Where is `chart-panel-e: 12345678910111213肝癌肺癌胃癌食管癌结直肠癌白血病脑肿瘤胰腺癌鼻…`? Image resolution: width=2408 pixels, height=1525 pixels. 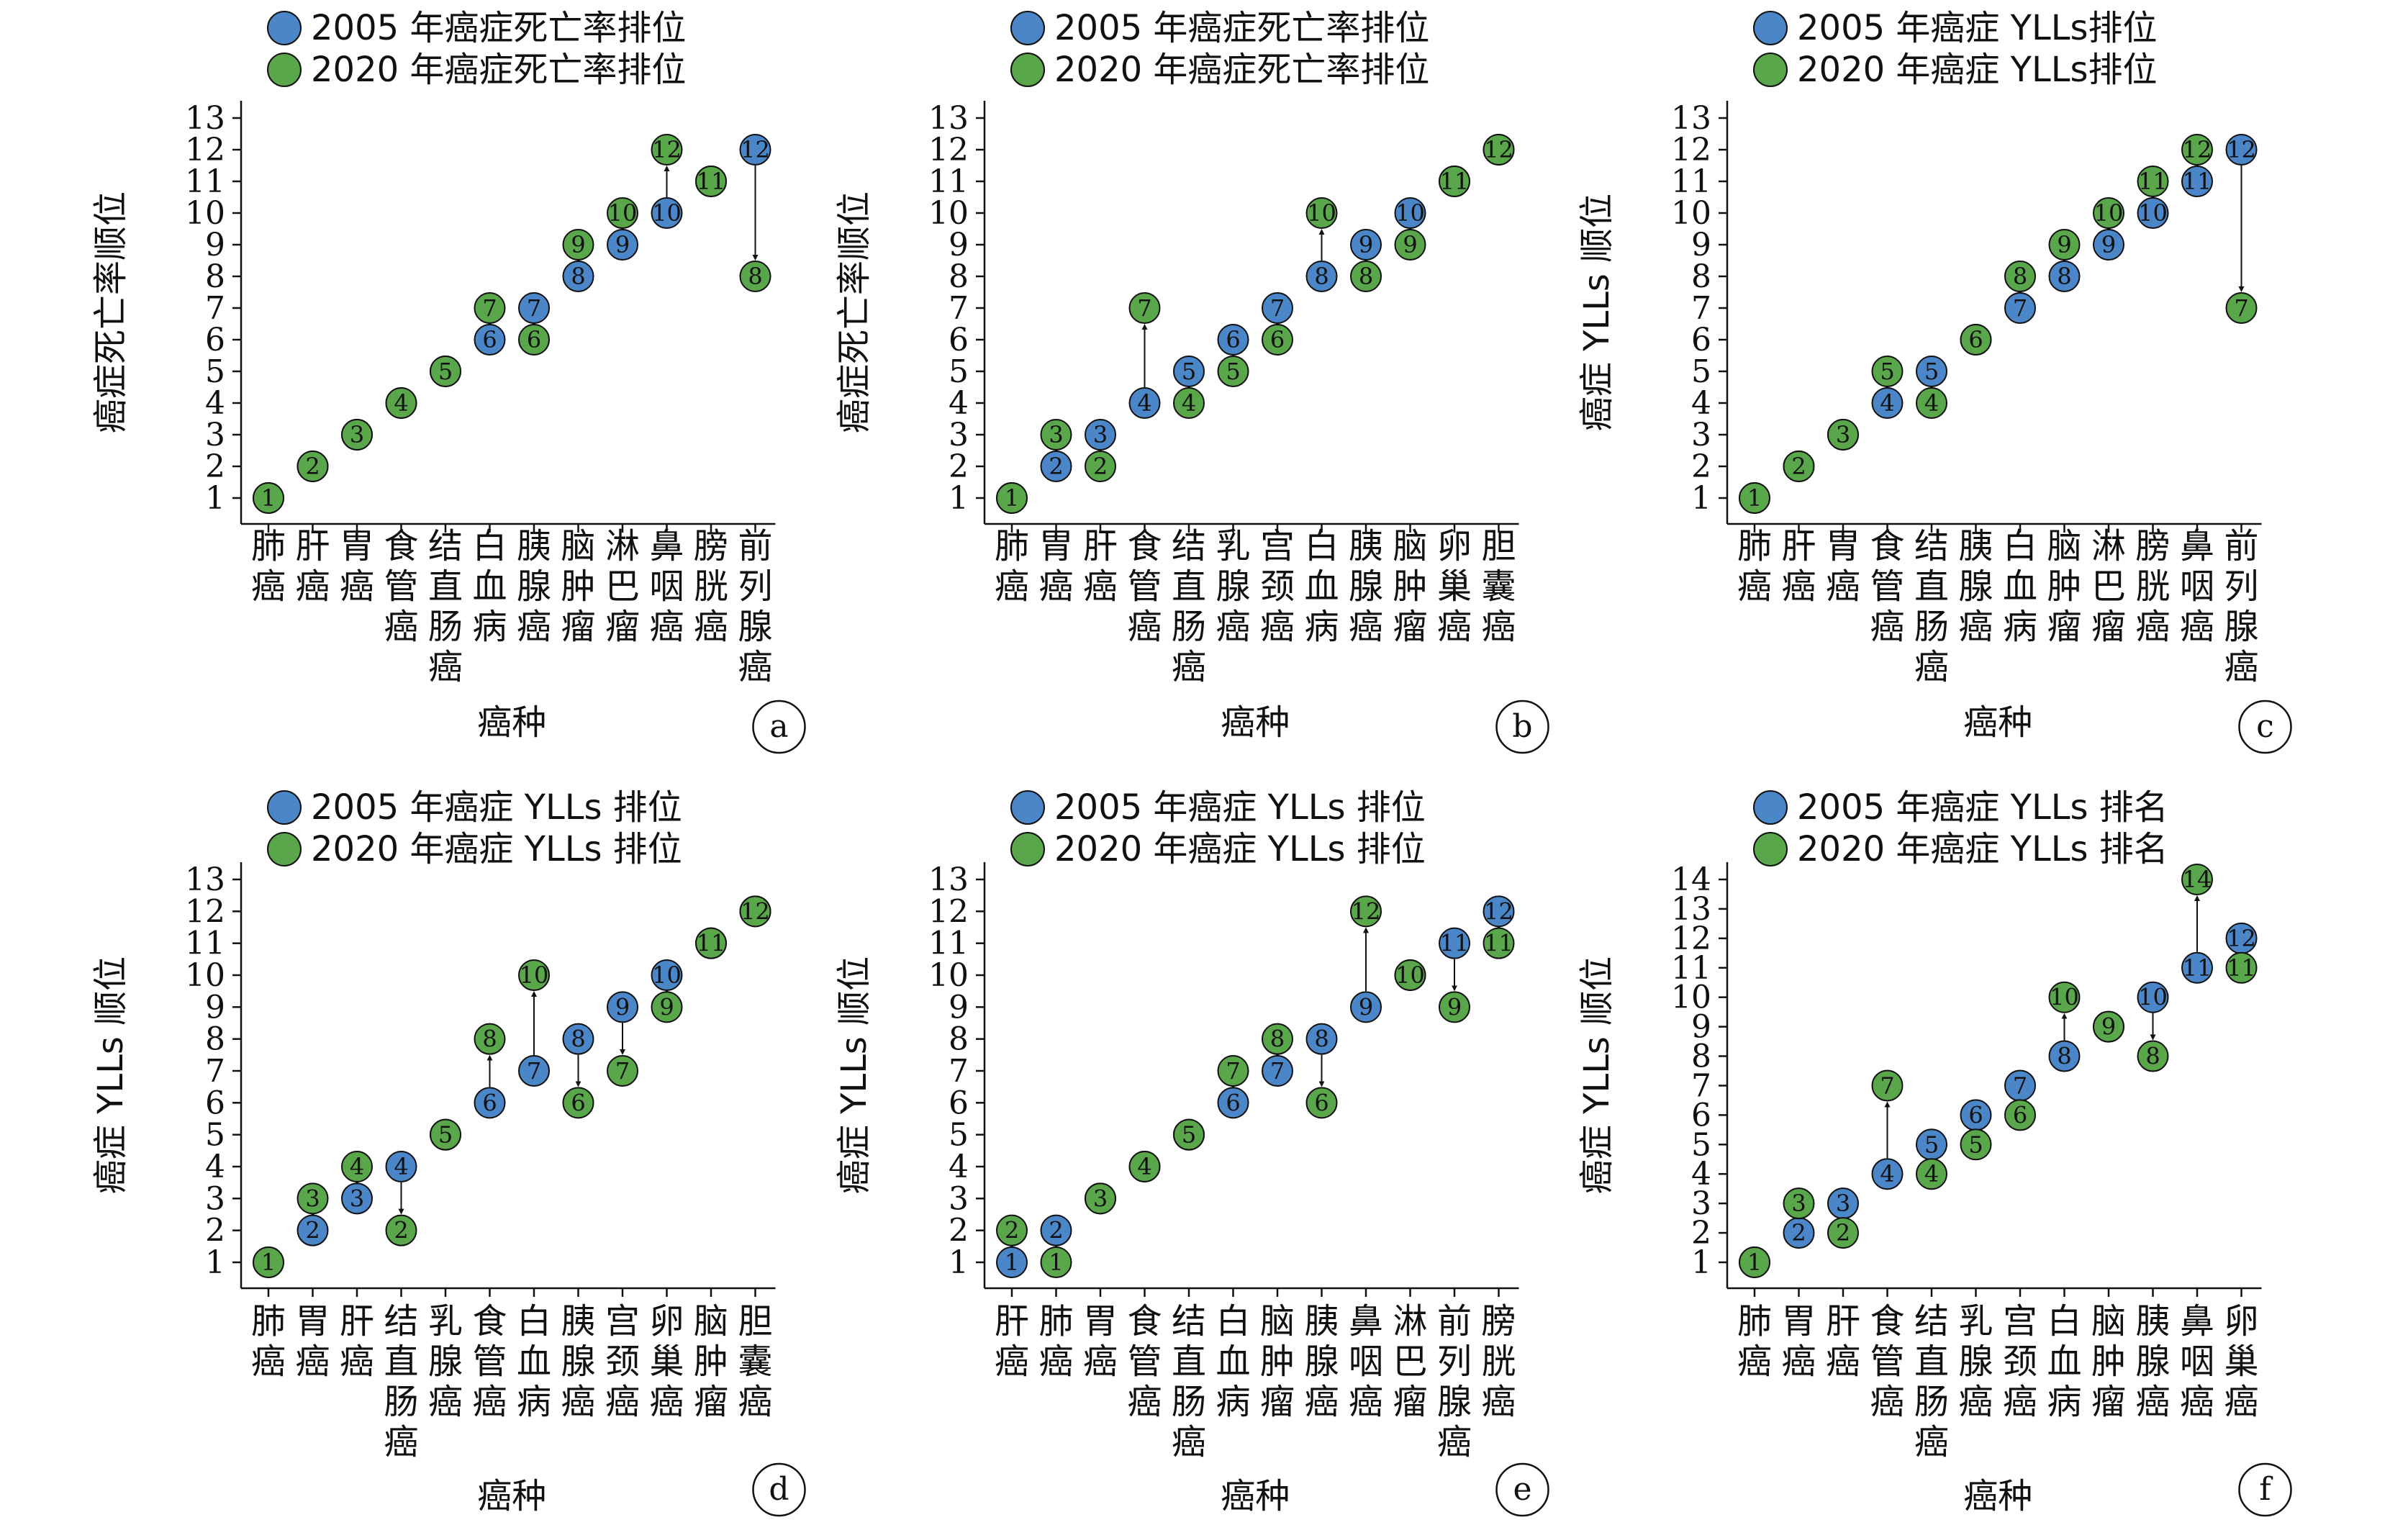 chart-panel-e: 12345678910111213肝癌肺癌胃癌食管癌结直肠癌白血病脑肿瘤胰腺癌鼻… is located at coordinates (1191, 1152).